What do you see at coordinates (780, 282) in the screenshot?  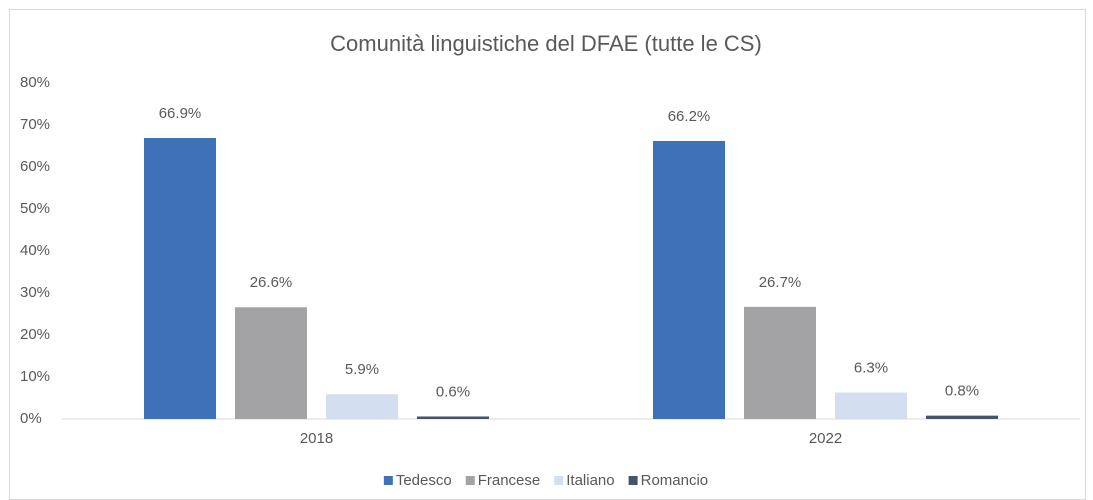 I see `data-label: 26.7%` at bounding box center [780, 282].